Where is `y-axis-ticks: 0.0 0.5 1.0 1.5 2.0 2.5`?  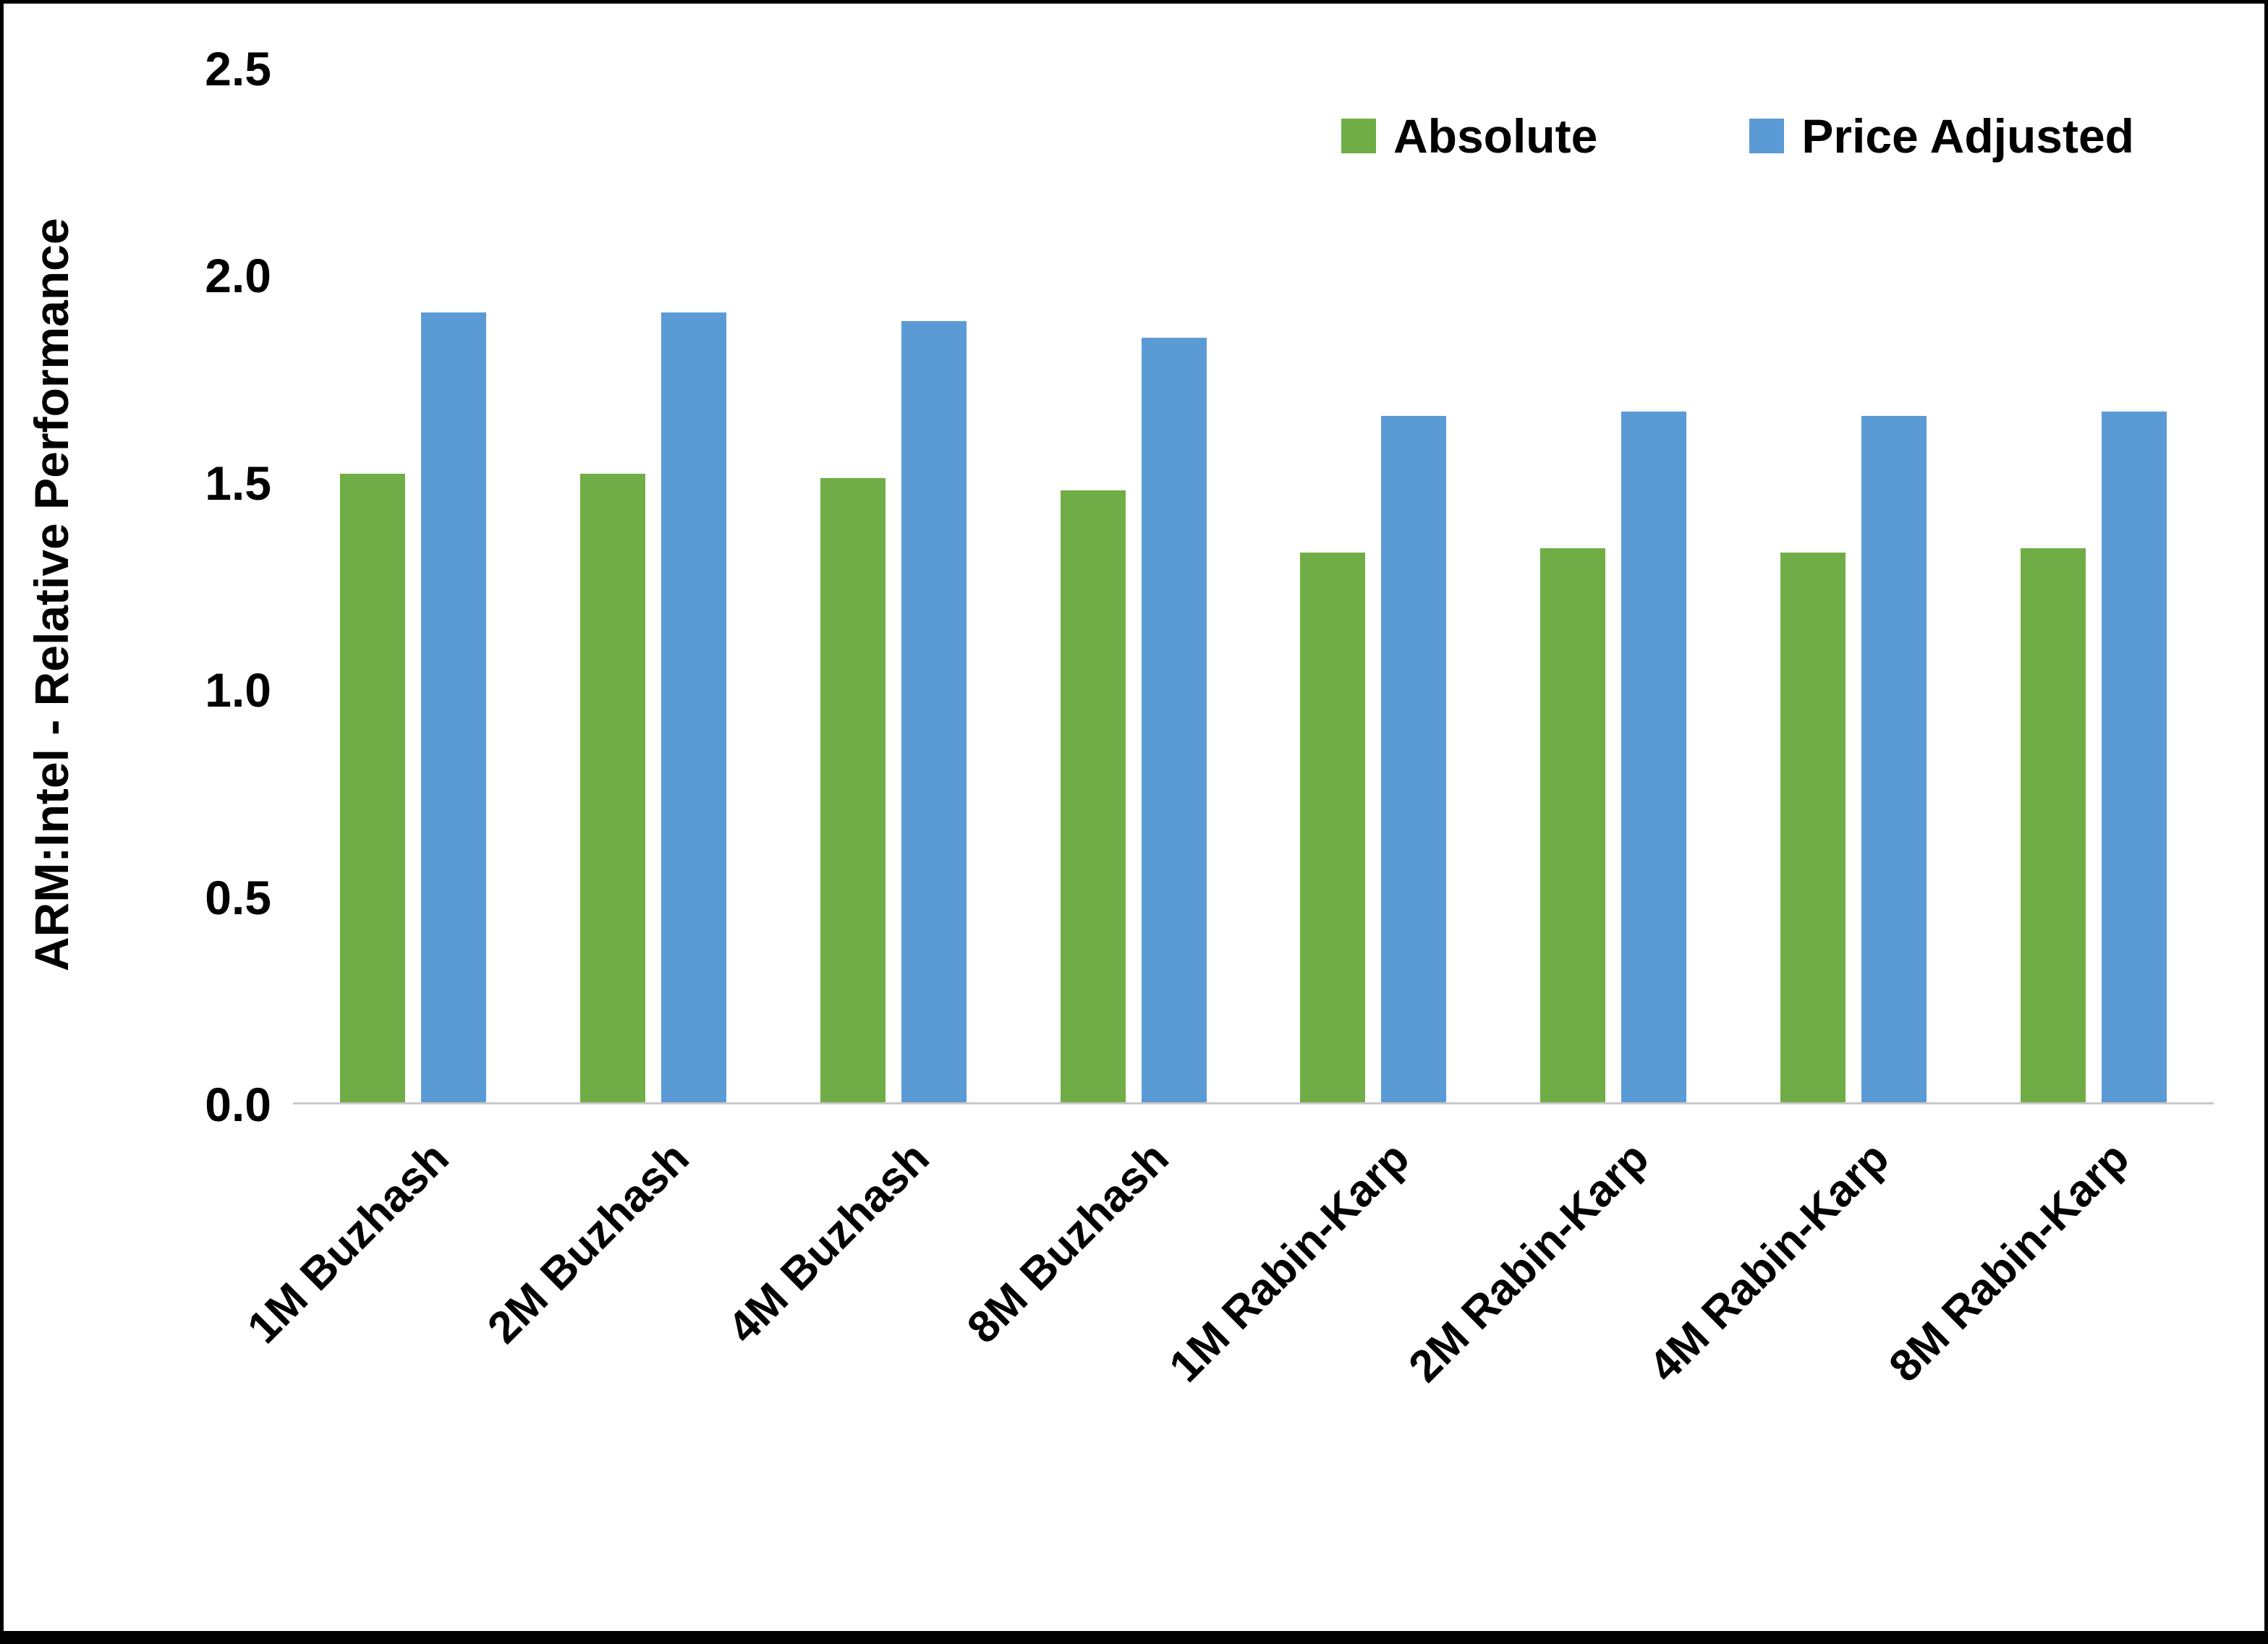 y-axis-ticks: 0.0 0.5 1.0 1.5 2.0 2.5 is located at coordinates (184, 586).